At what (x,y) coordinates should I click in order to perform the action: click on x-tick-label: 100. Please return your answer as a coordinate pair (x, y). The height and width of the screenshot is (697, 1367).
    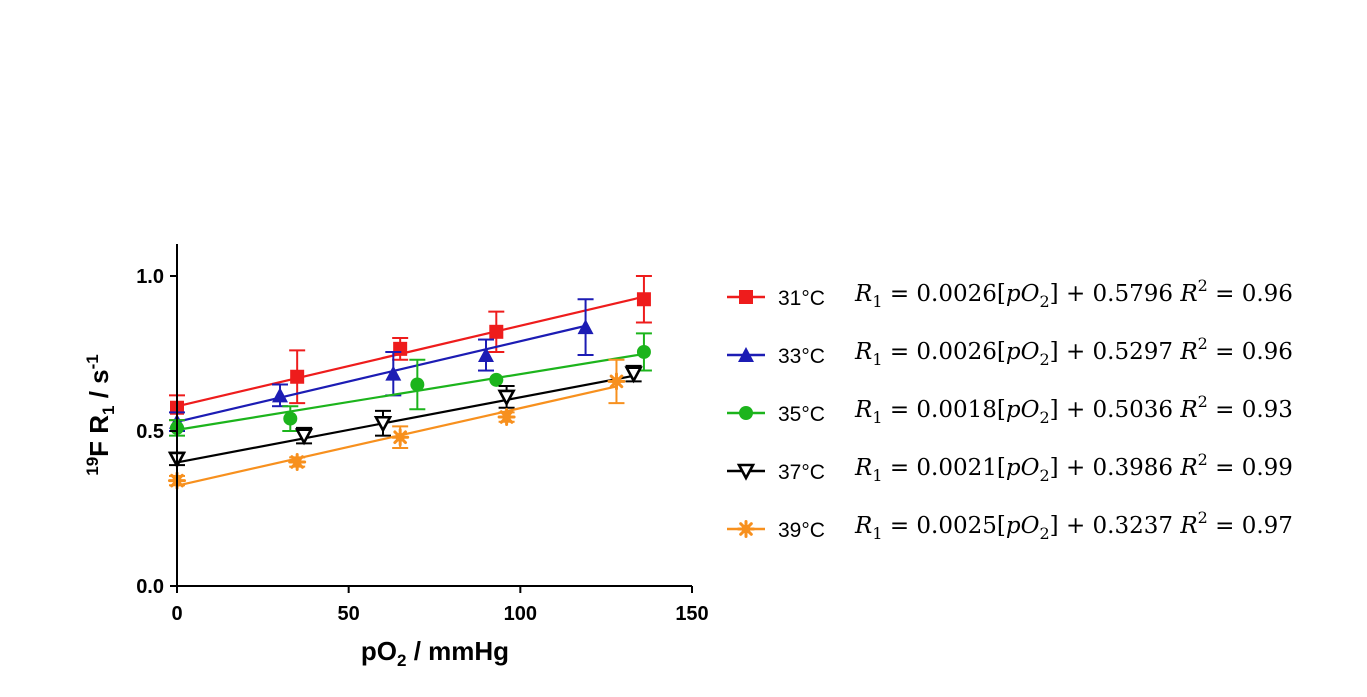
    Looking at the image, I should click on (520, 614).